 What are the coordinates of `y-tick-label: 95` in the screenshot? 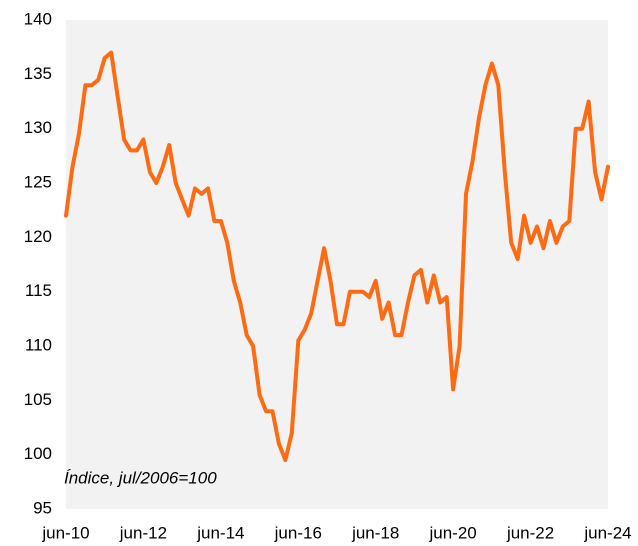 It's located at (42, 507).